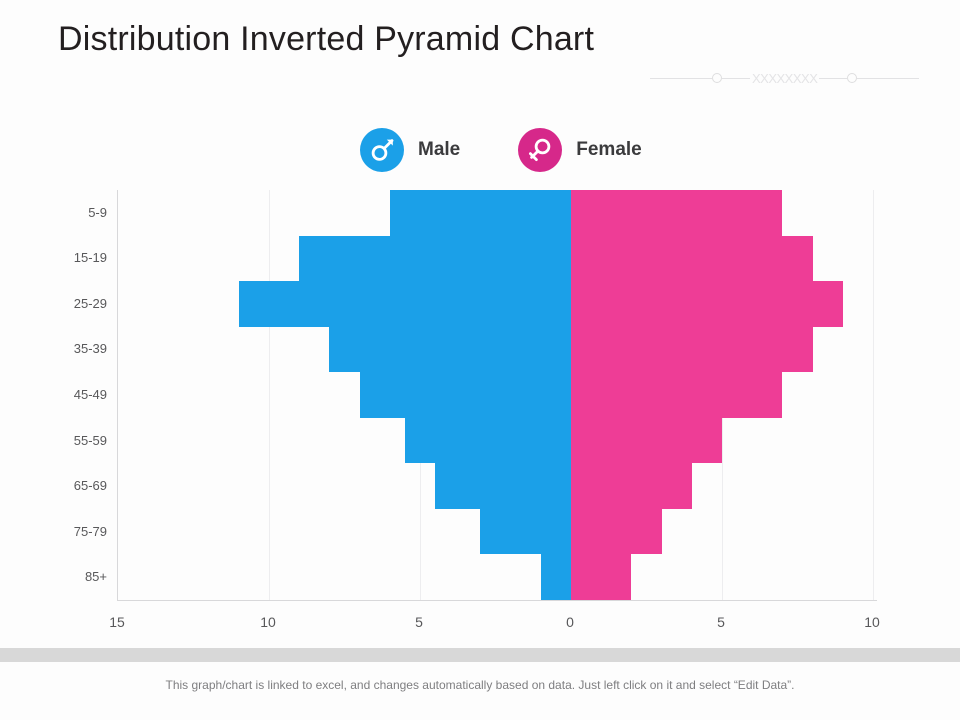 Image resolution: width=960 pixels, height=720 pixels. Describe the element at coordinates (609, 149) in the screenshot. I see `legend-label-female: Female` at that location.